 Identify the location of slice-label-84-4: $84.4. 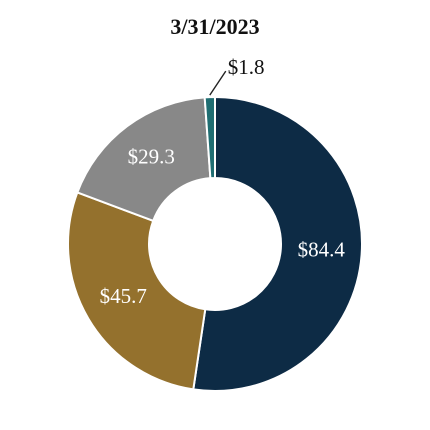
(322, 250).